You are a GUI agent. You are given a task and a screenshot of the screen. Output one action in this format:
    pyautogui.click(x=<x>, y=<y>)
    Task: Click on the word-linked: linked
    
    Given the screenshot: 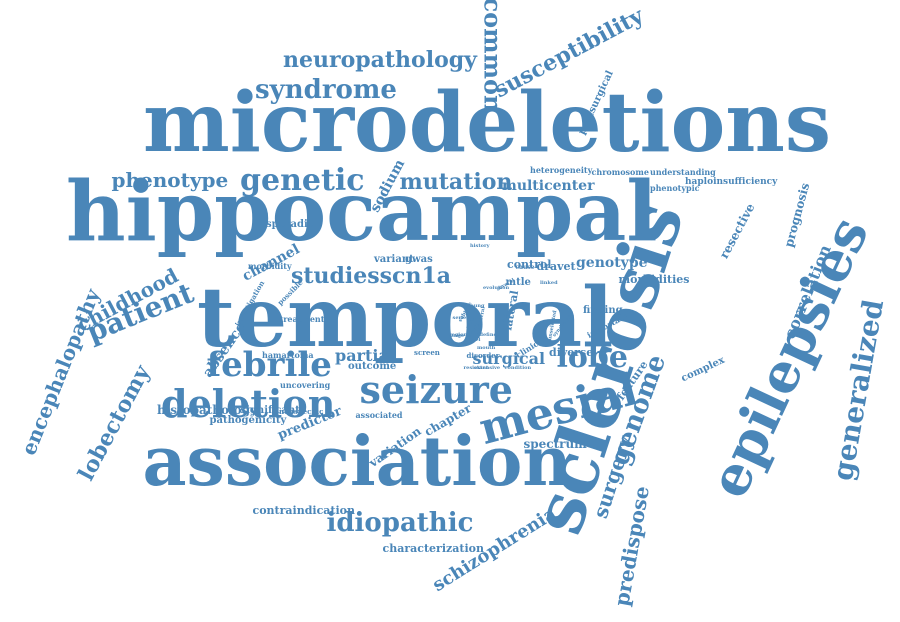 What is the action you would take?
    pyautogui.click(x=549, y=283)
    